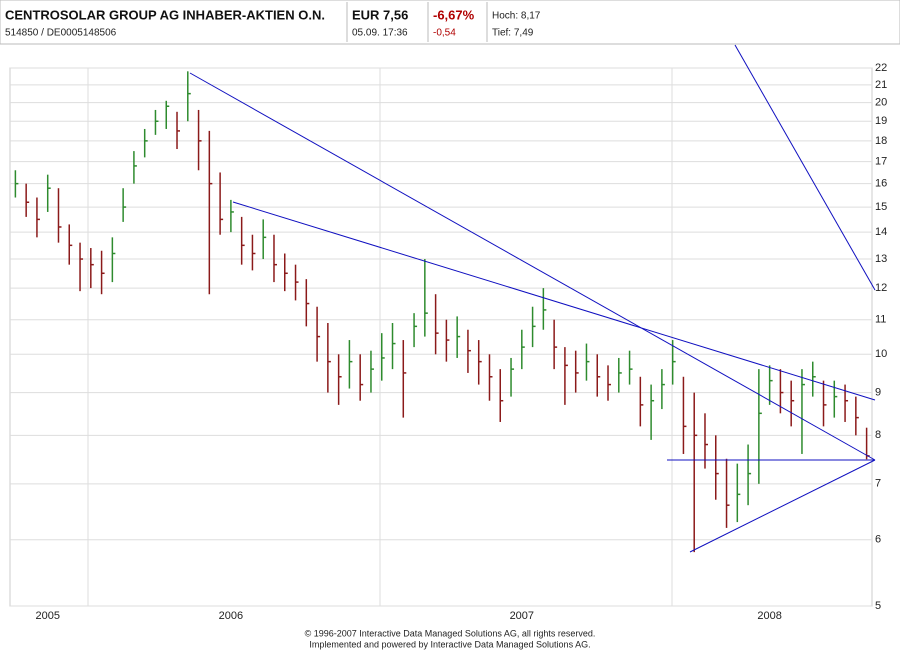  What do you see at coordinates (380, 33) in the screenshot?
I see `time: 05.09. 17:36` at bounding box center [380, 33].